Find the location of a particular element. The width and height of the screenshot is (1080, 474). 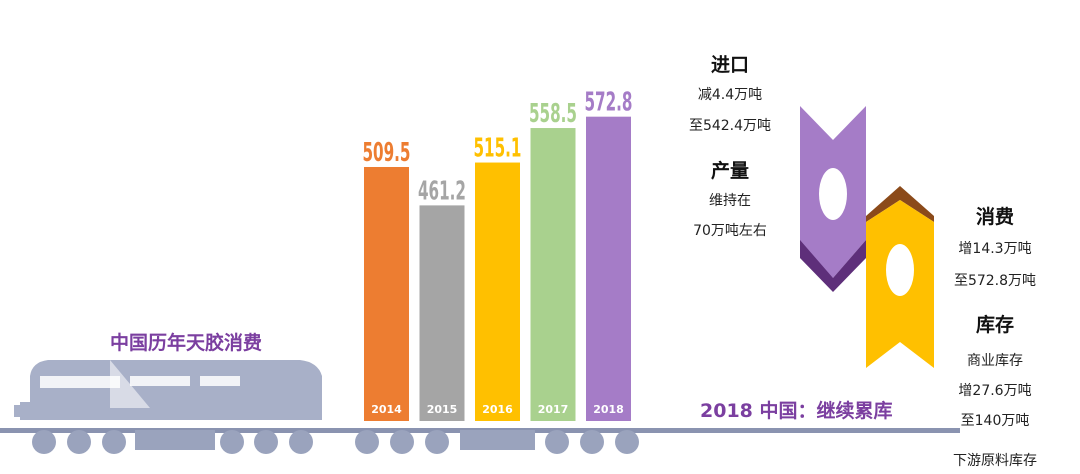

bar-2014 is located at coordinates (386, 293).